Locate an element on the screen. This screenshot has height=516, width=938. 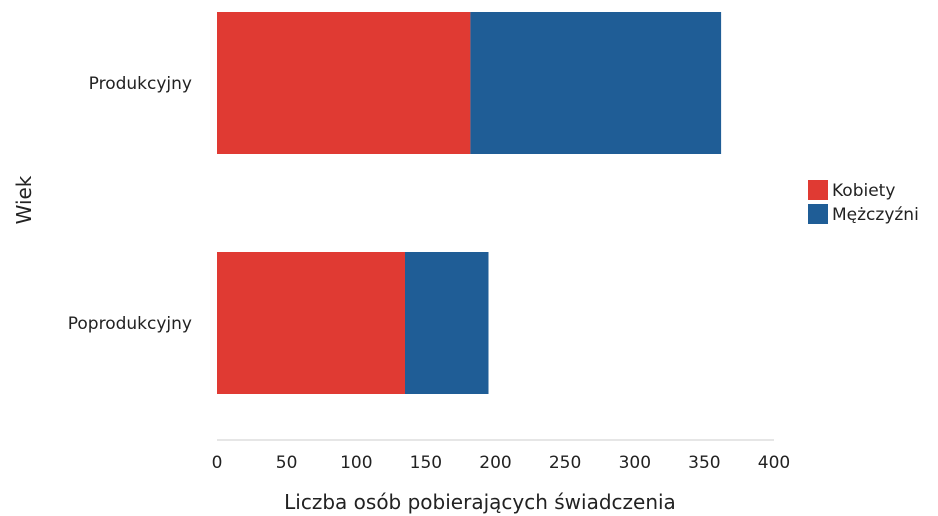
bar-produkcyjny-mezczyzni is located at coordinates (596, 83).